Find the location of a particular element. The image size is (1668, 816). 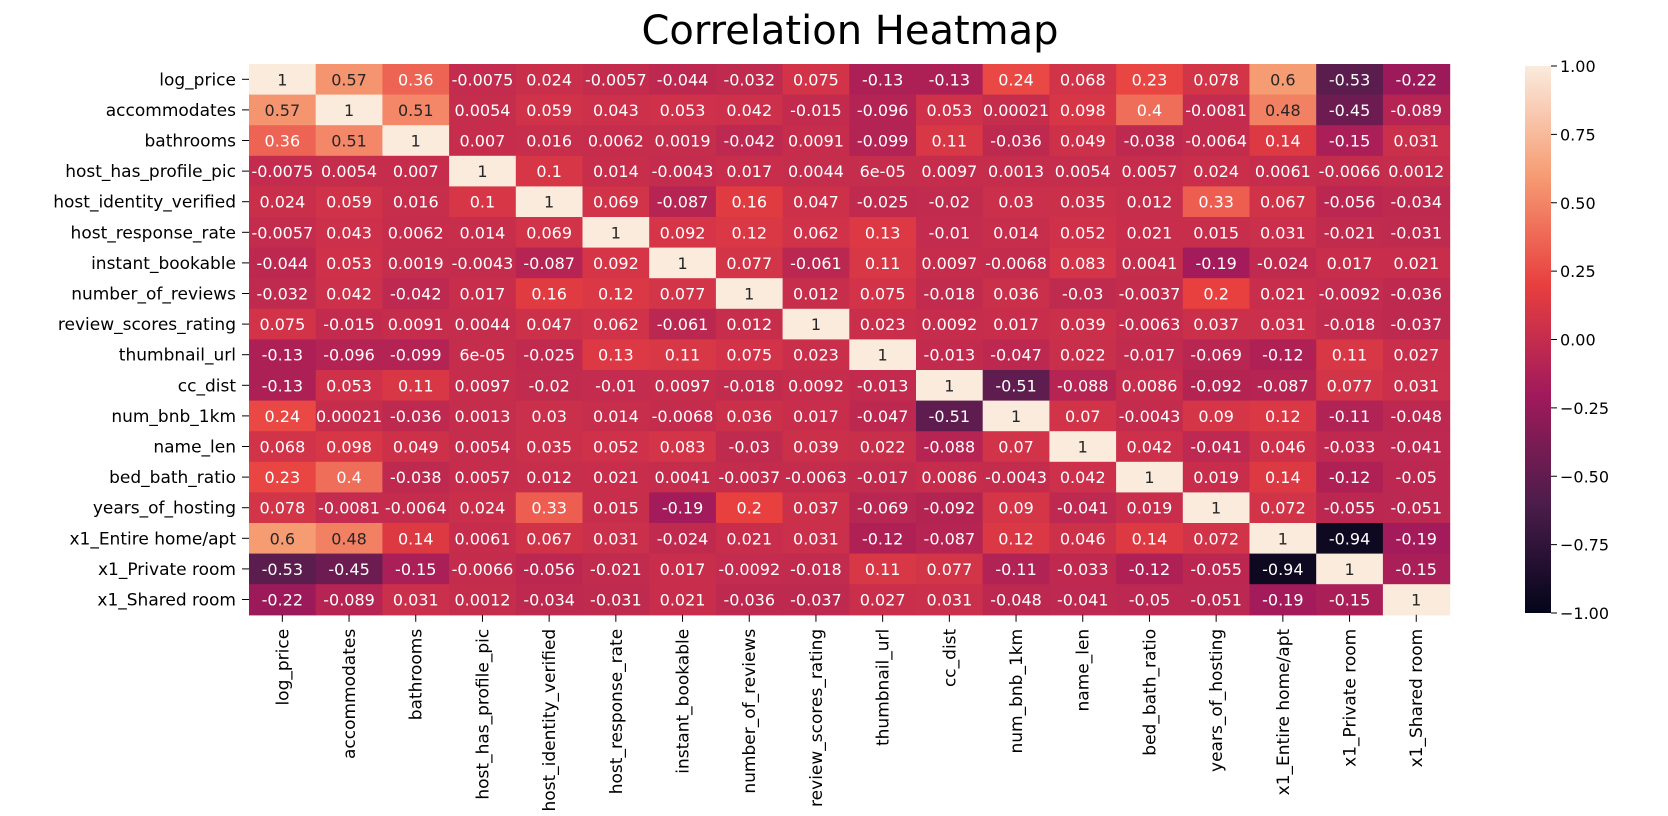

heatmap-cell-label: 0.12 is located at coordinates (616, 294).